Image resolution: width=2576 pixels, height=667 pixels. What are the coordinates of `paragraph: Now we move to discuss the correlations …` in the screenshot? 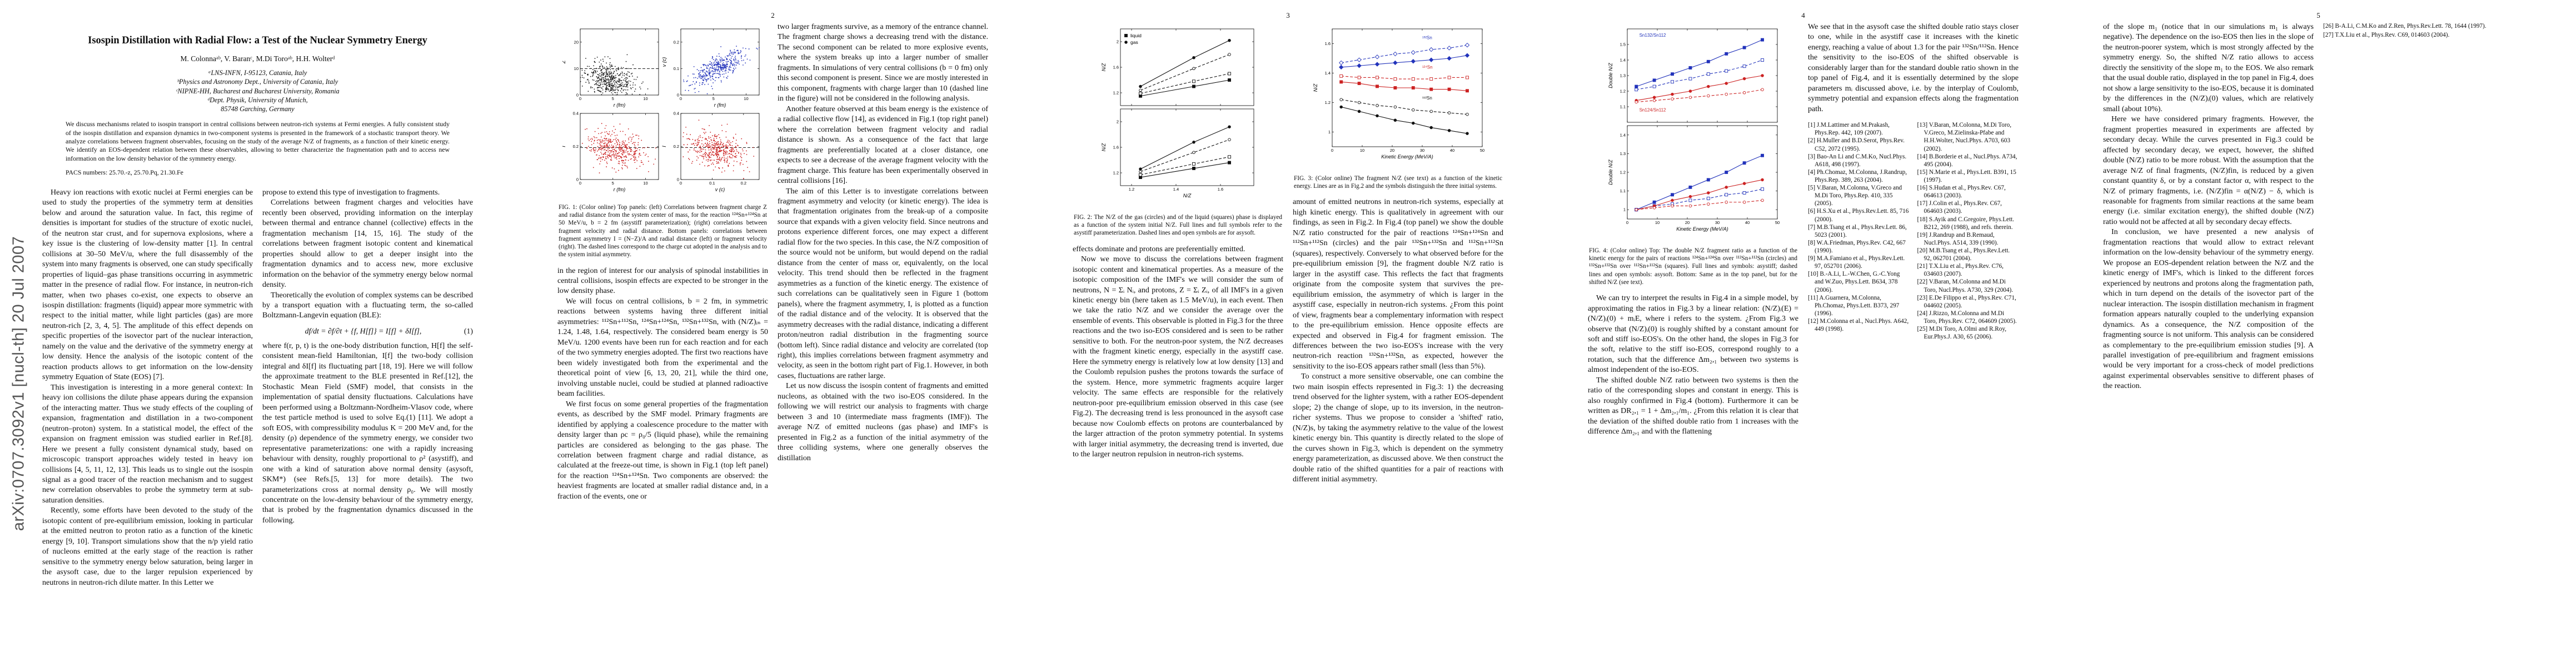 It's located at (1178, 357).